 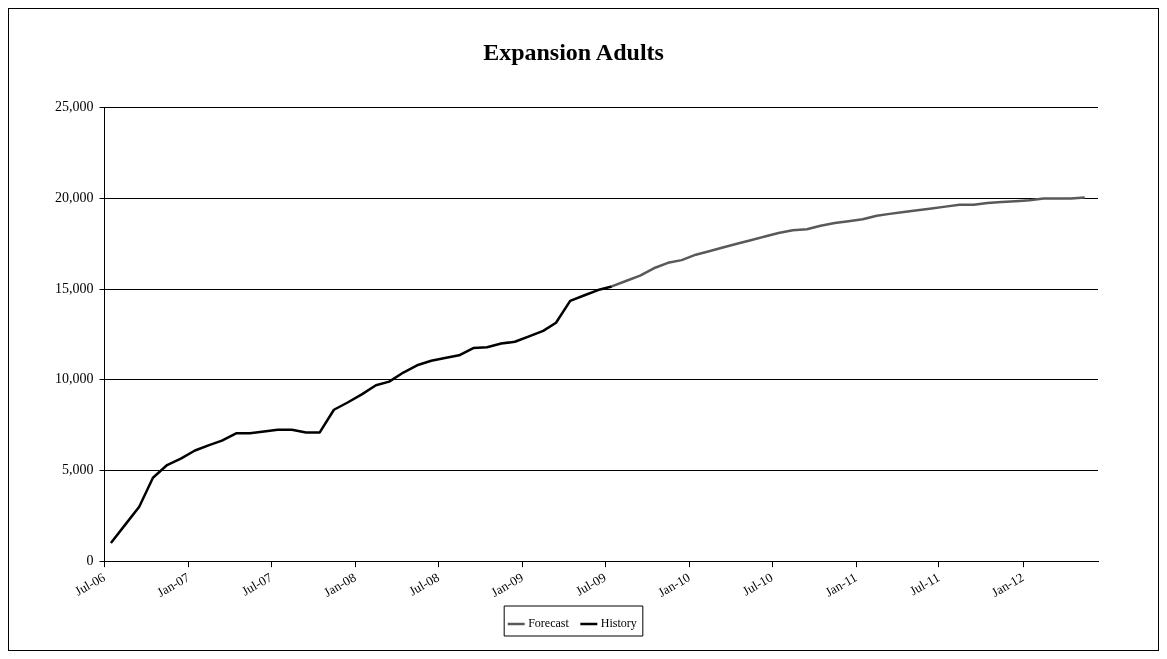 I want to click on x-tick-label: Jul-11, so click(x=924, y=584).